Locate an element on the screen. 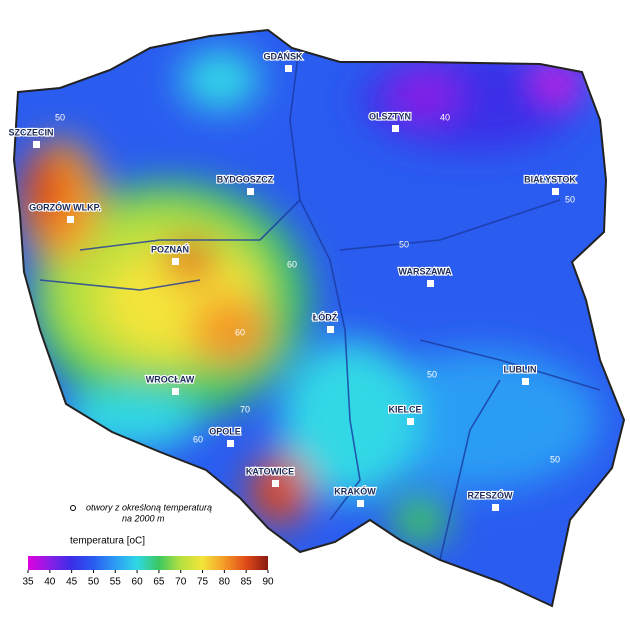 The width and height of the screenshot is (630, 621). tick-label: 40 is located at coordinates (50, 582).